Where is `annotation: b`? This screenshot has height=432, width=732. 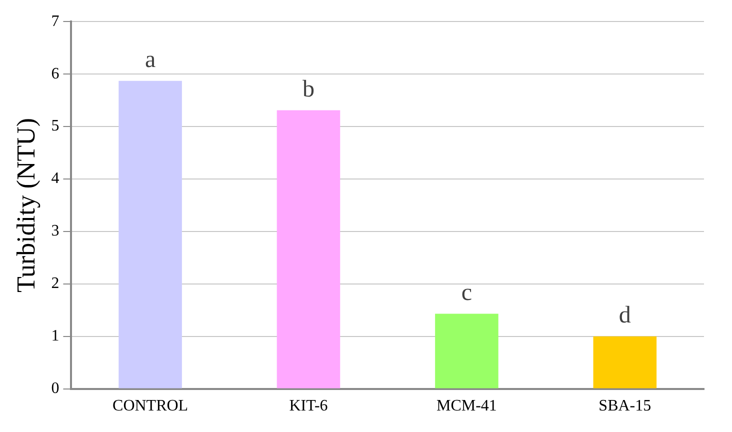
annotation: b is located at coordinates (308, 89).